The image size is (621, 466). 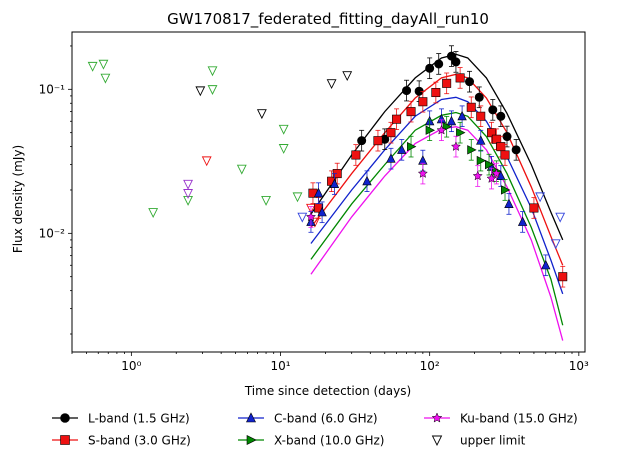 I want to click on legend-entry: C-band (6.0 GHz), so click(x=308, y=419).